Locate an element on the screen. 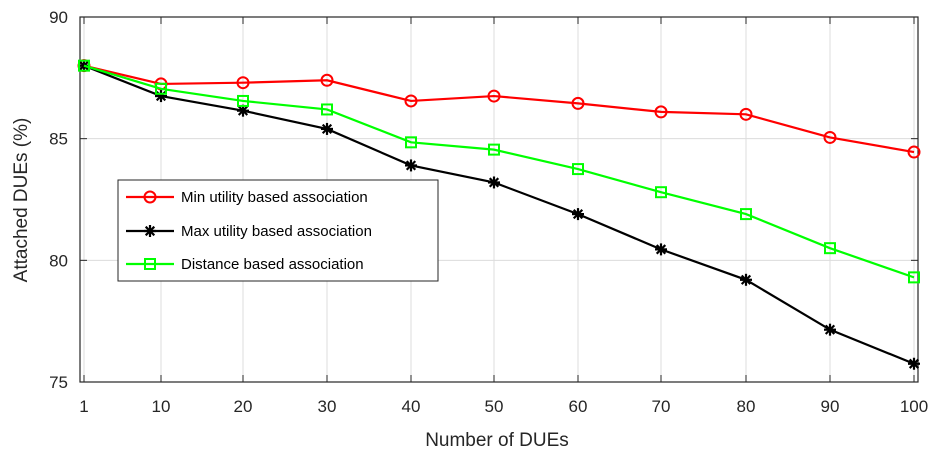 The width and height of the screenshot is (934, 457). x-tick-label: 10 is located at coordinates (161, 406).